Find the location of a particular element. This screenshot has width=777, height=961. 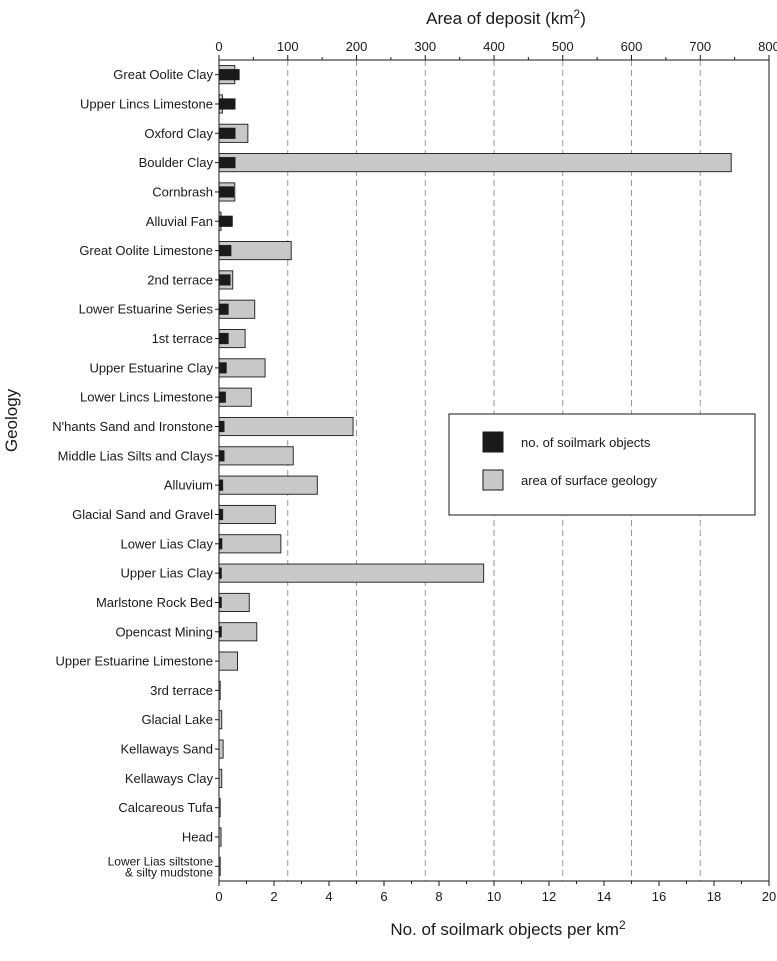

top-axis-title: Area of deposit (km2) is located at coordinates (506, 17).